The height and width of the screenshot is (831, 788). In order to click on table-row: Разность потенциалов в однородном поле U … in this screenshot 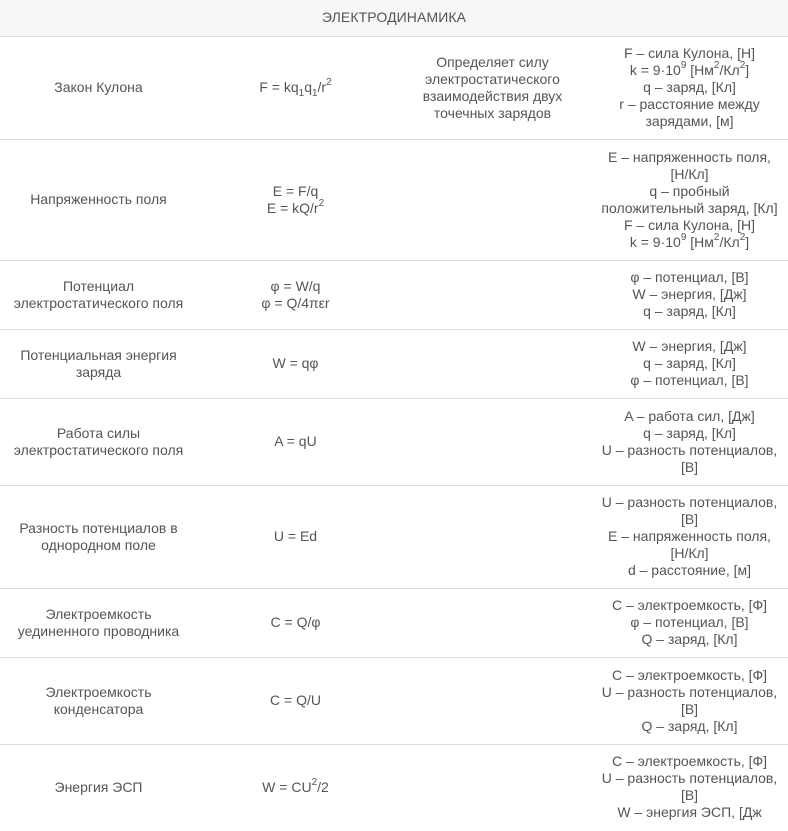, I will do `click(394, 536)`.